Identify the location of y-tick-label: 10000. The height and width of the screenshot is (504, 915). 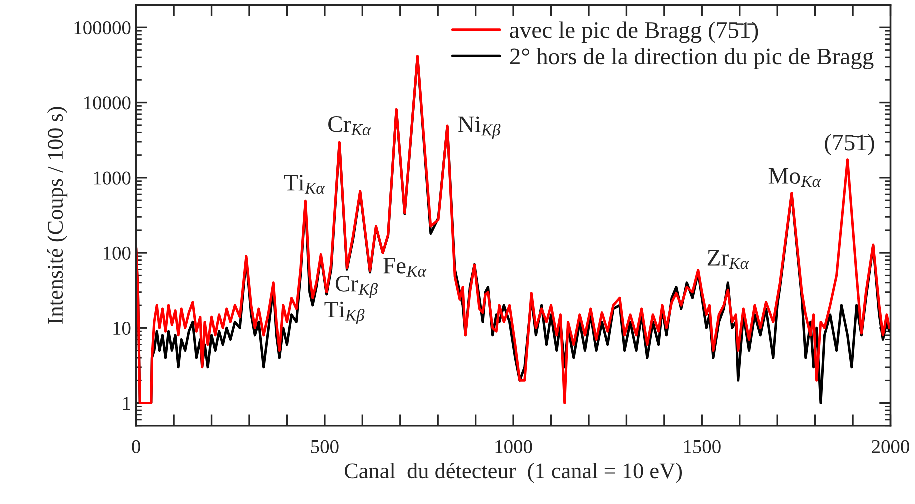
(107, 103).